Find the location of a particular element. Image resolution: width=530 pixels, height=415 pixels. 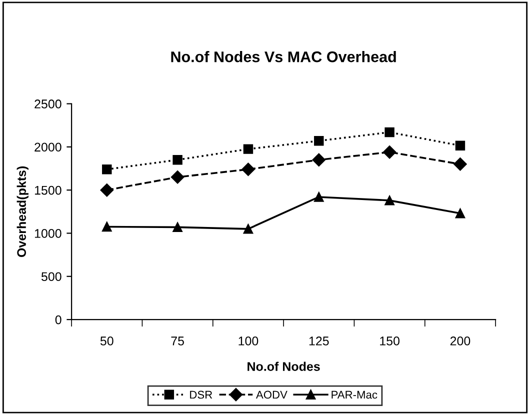

x-axis-title: No.of Nodes is located at coordinates (284, 366).